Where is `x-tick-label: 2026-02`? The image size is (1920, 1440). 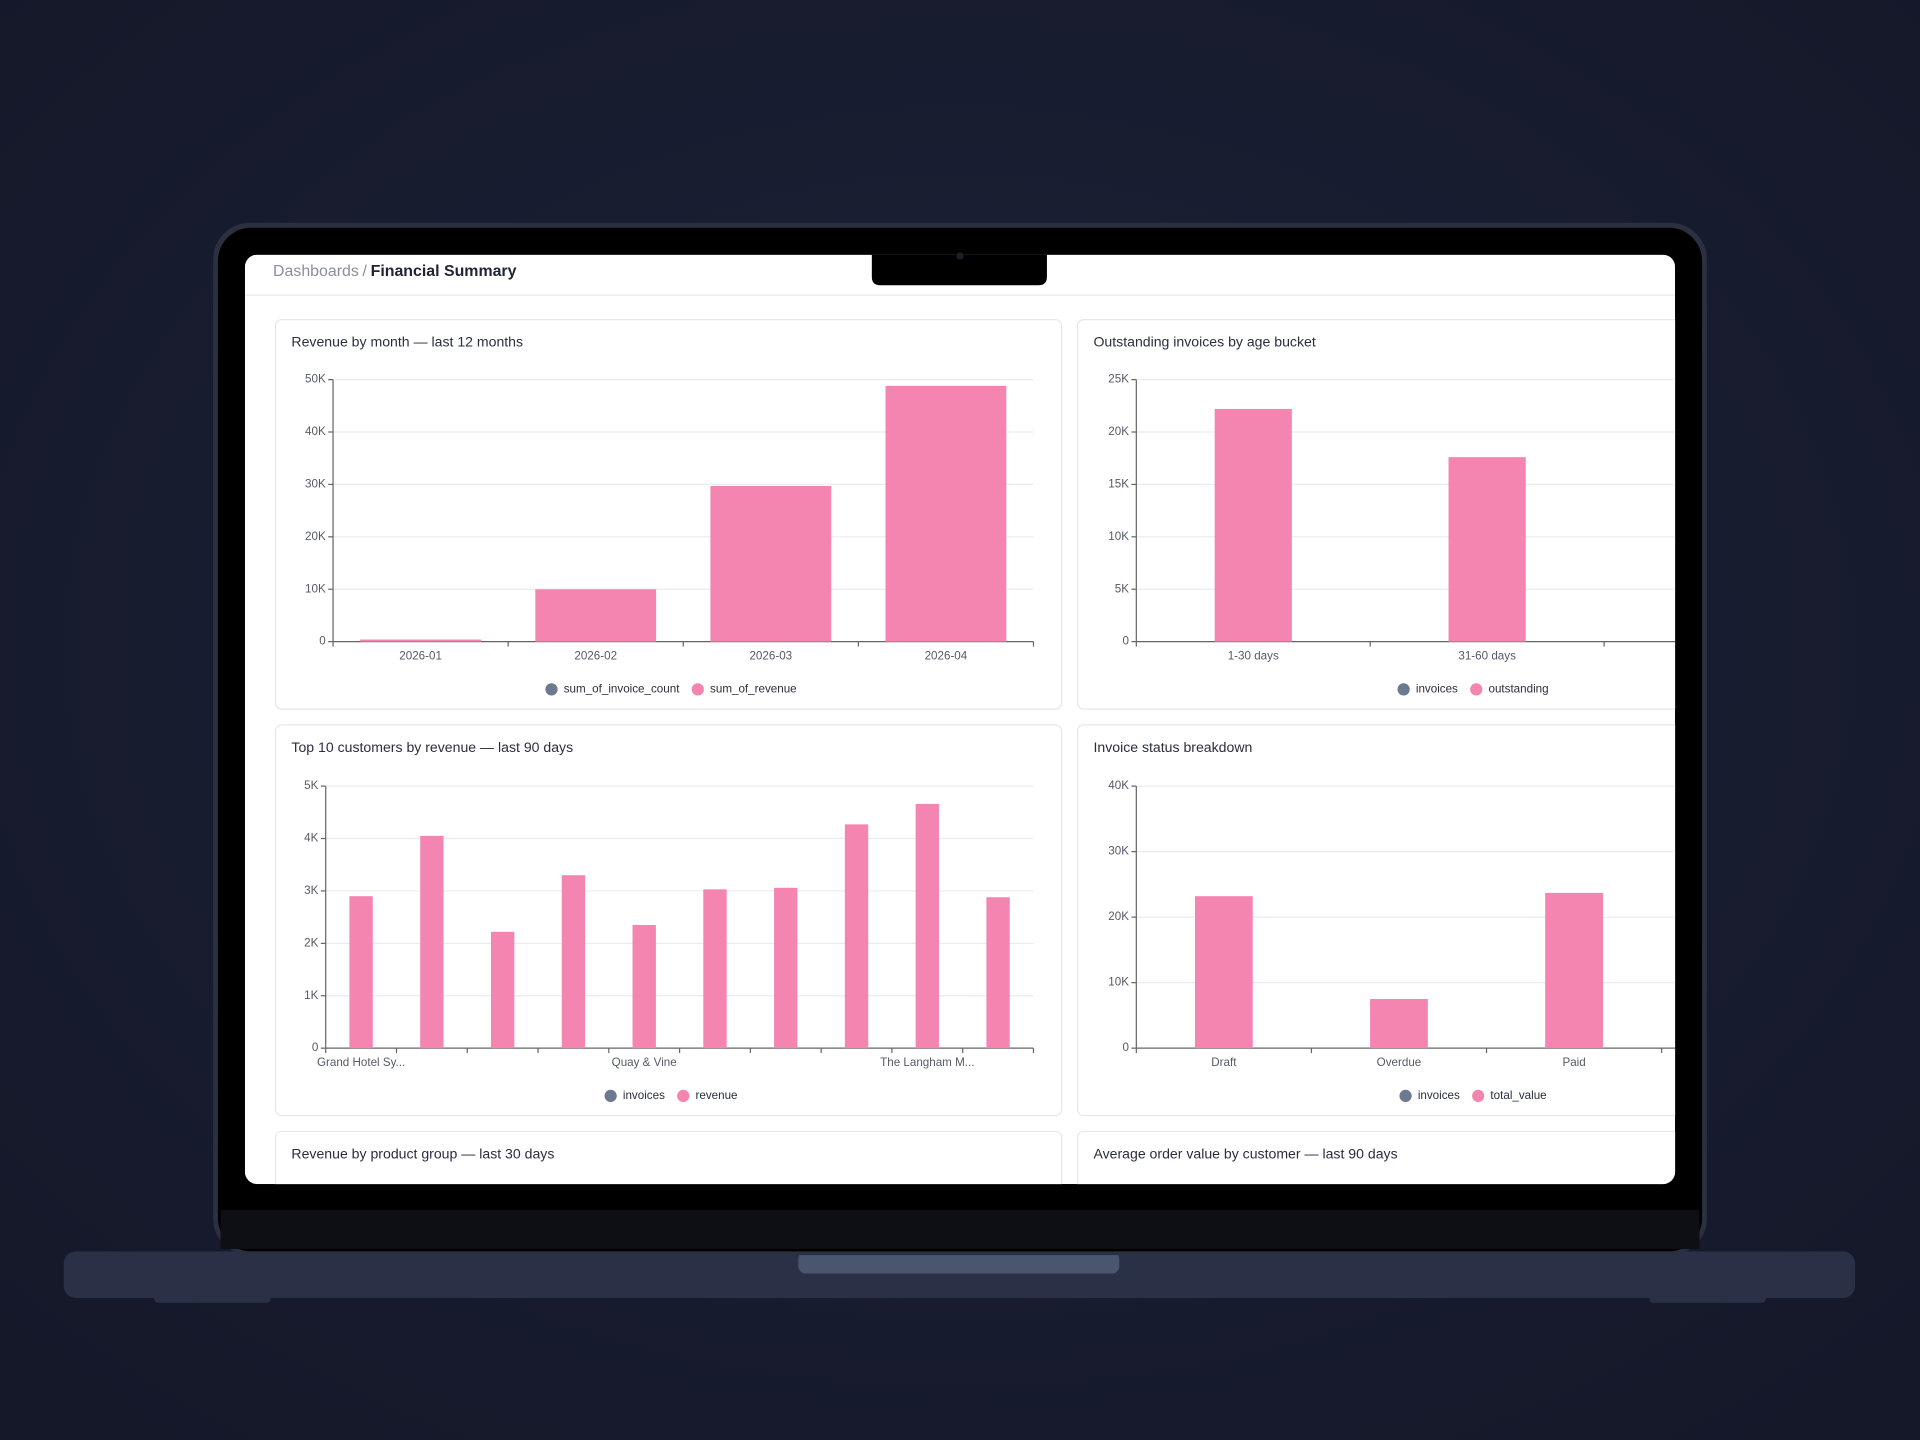
x-tick-label: 2026-02 is located at coordinates (595, 655).